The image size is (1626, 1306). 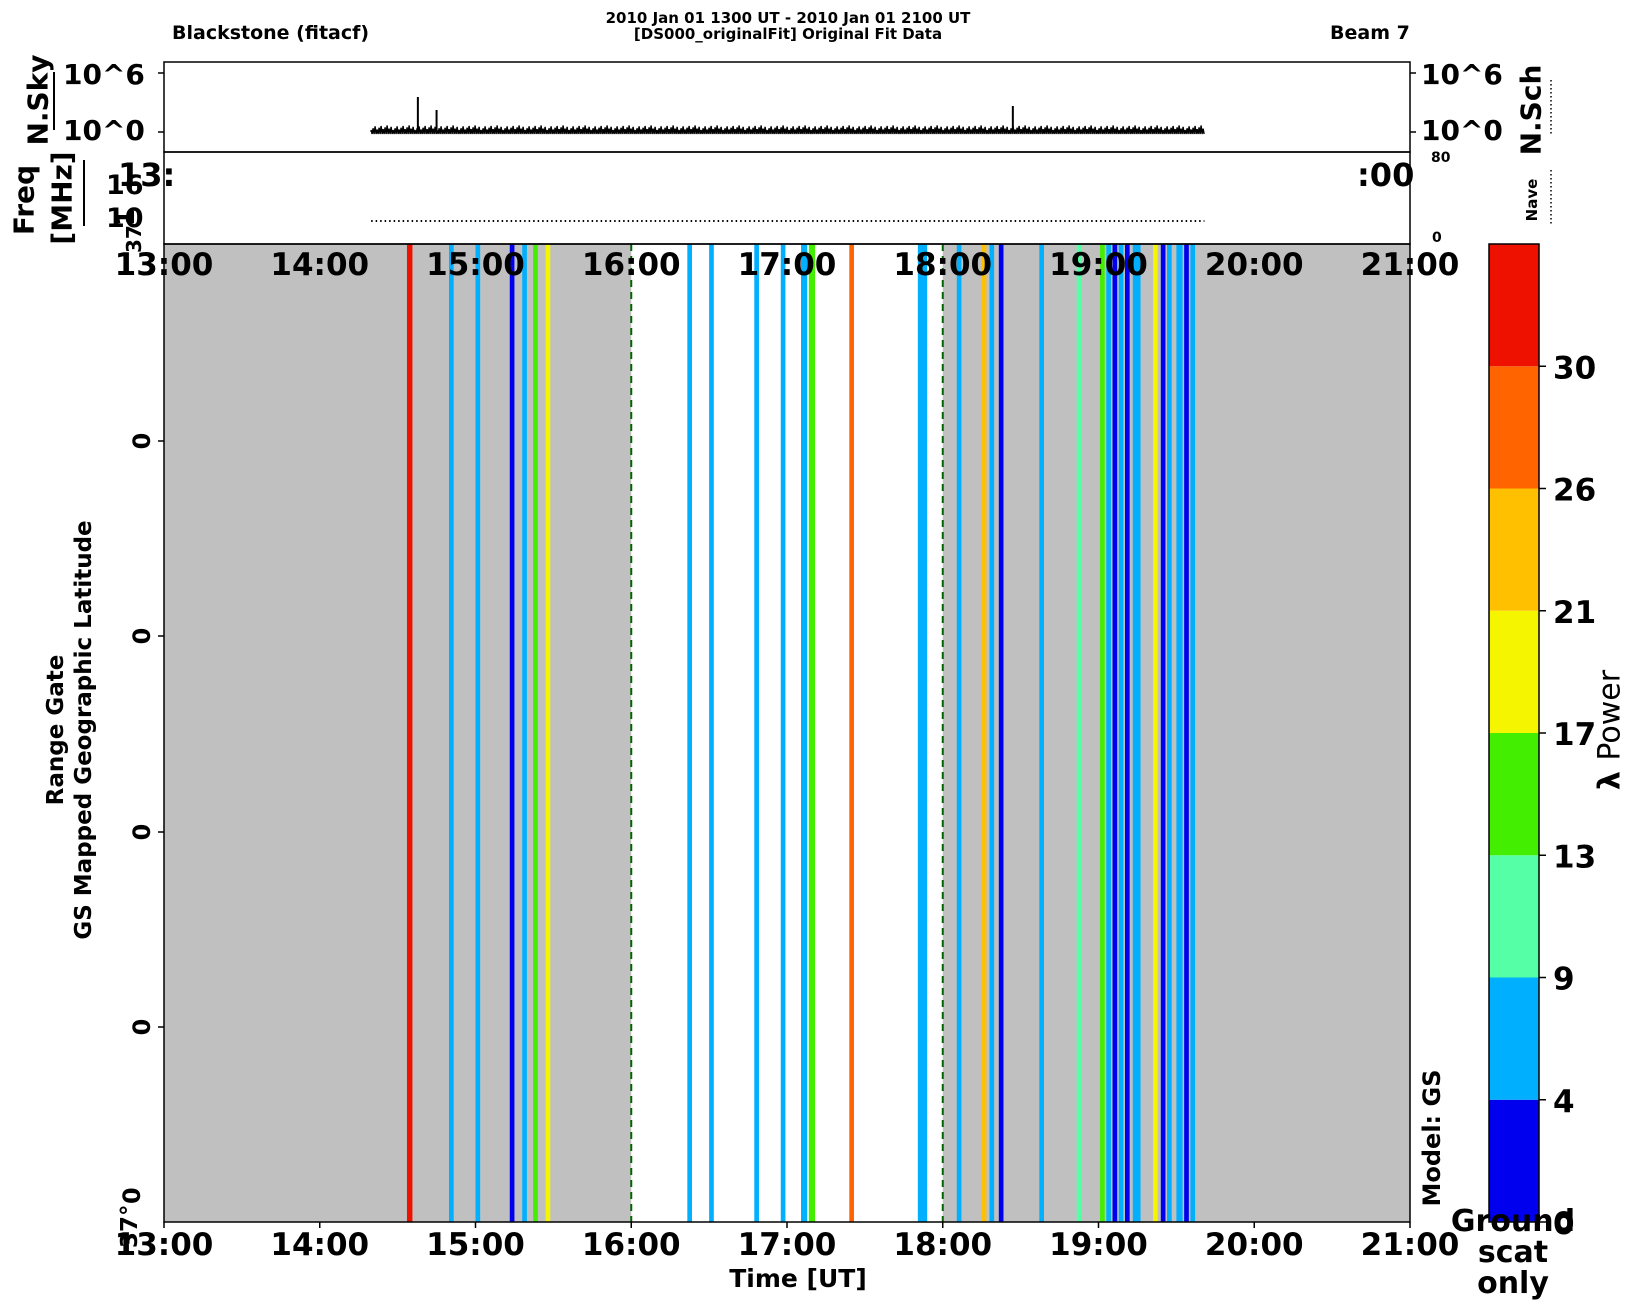 I want to click on x-tick-label-top-7: 20:00, so click(x=1254, y=265).